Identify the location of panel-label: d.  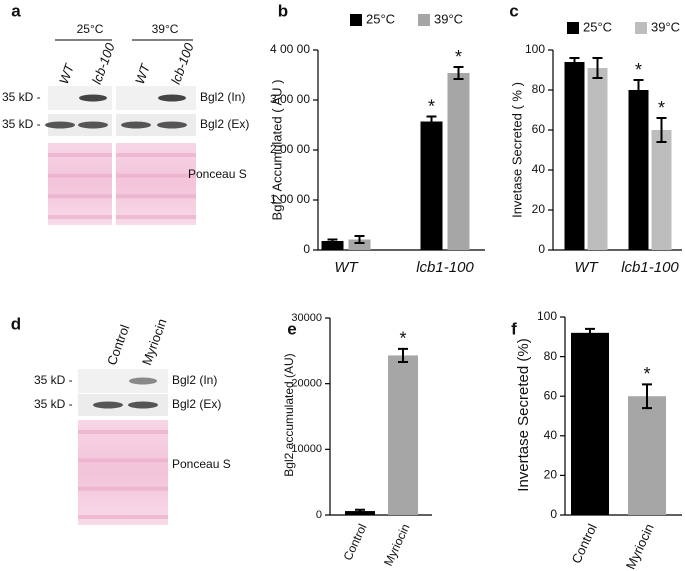
(16, 323).